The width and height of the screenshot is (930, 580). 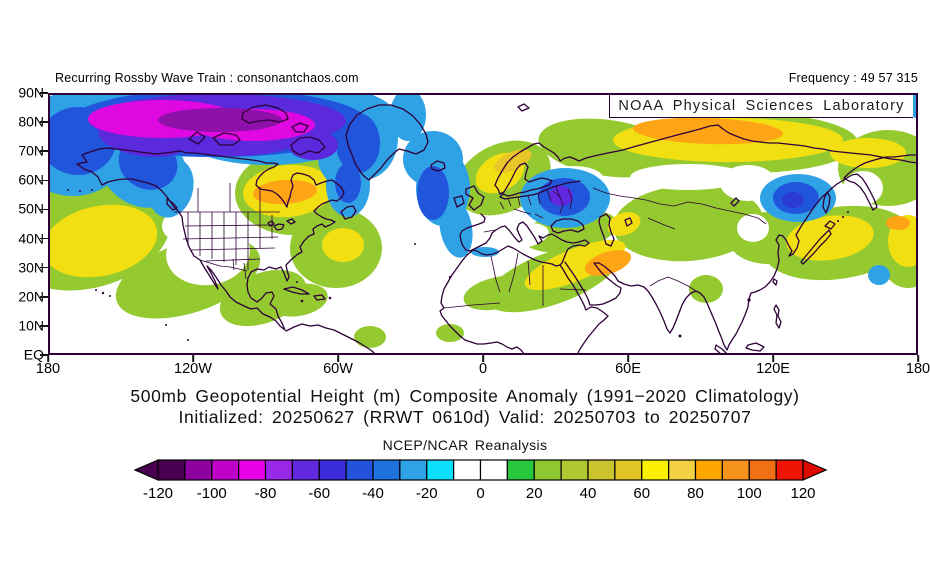 What do you see at coordinates (193, 369) in the screenshot?
I see `lon-tick-label: 120W` at bounding box center [193, 369].